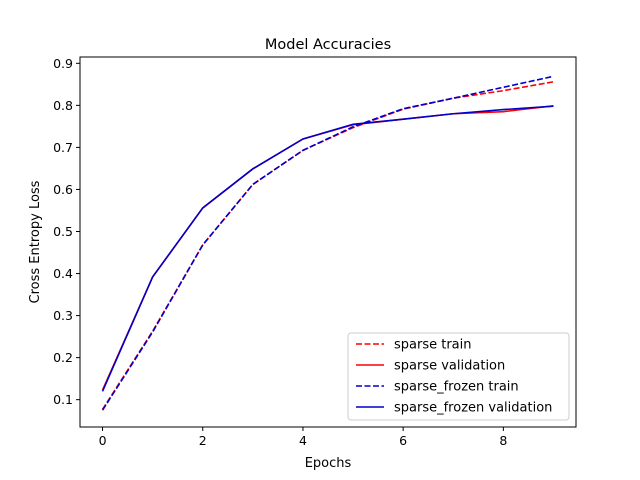 Image resolution: width=640 pixels, height=480 pixels. What do you see at coordinates (328, 45) in the screenshot?
I see `chart-title: Model Accuracies` at bounding box center [328, 45].